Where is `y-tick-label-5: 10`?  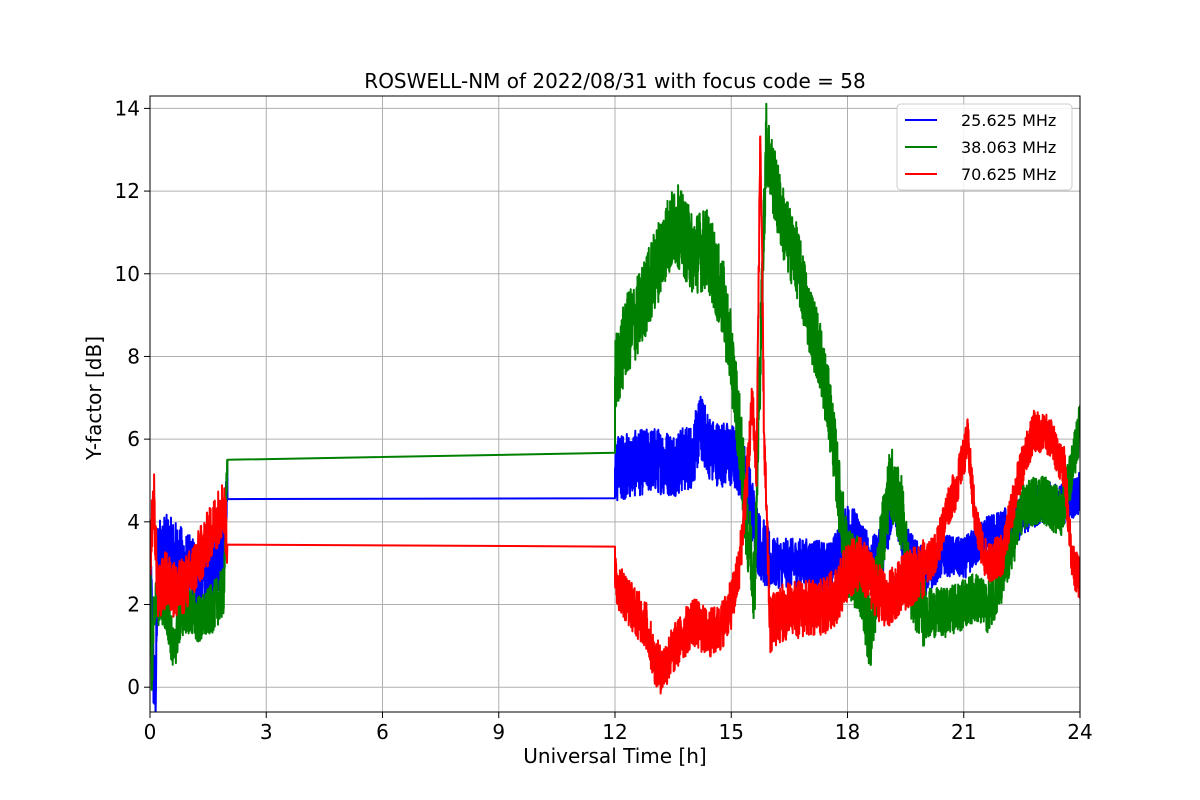
y-tick-label-5: 10 is located at coordinates (127, 274).